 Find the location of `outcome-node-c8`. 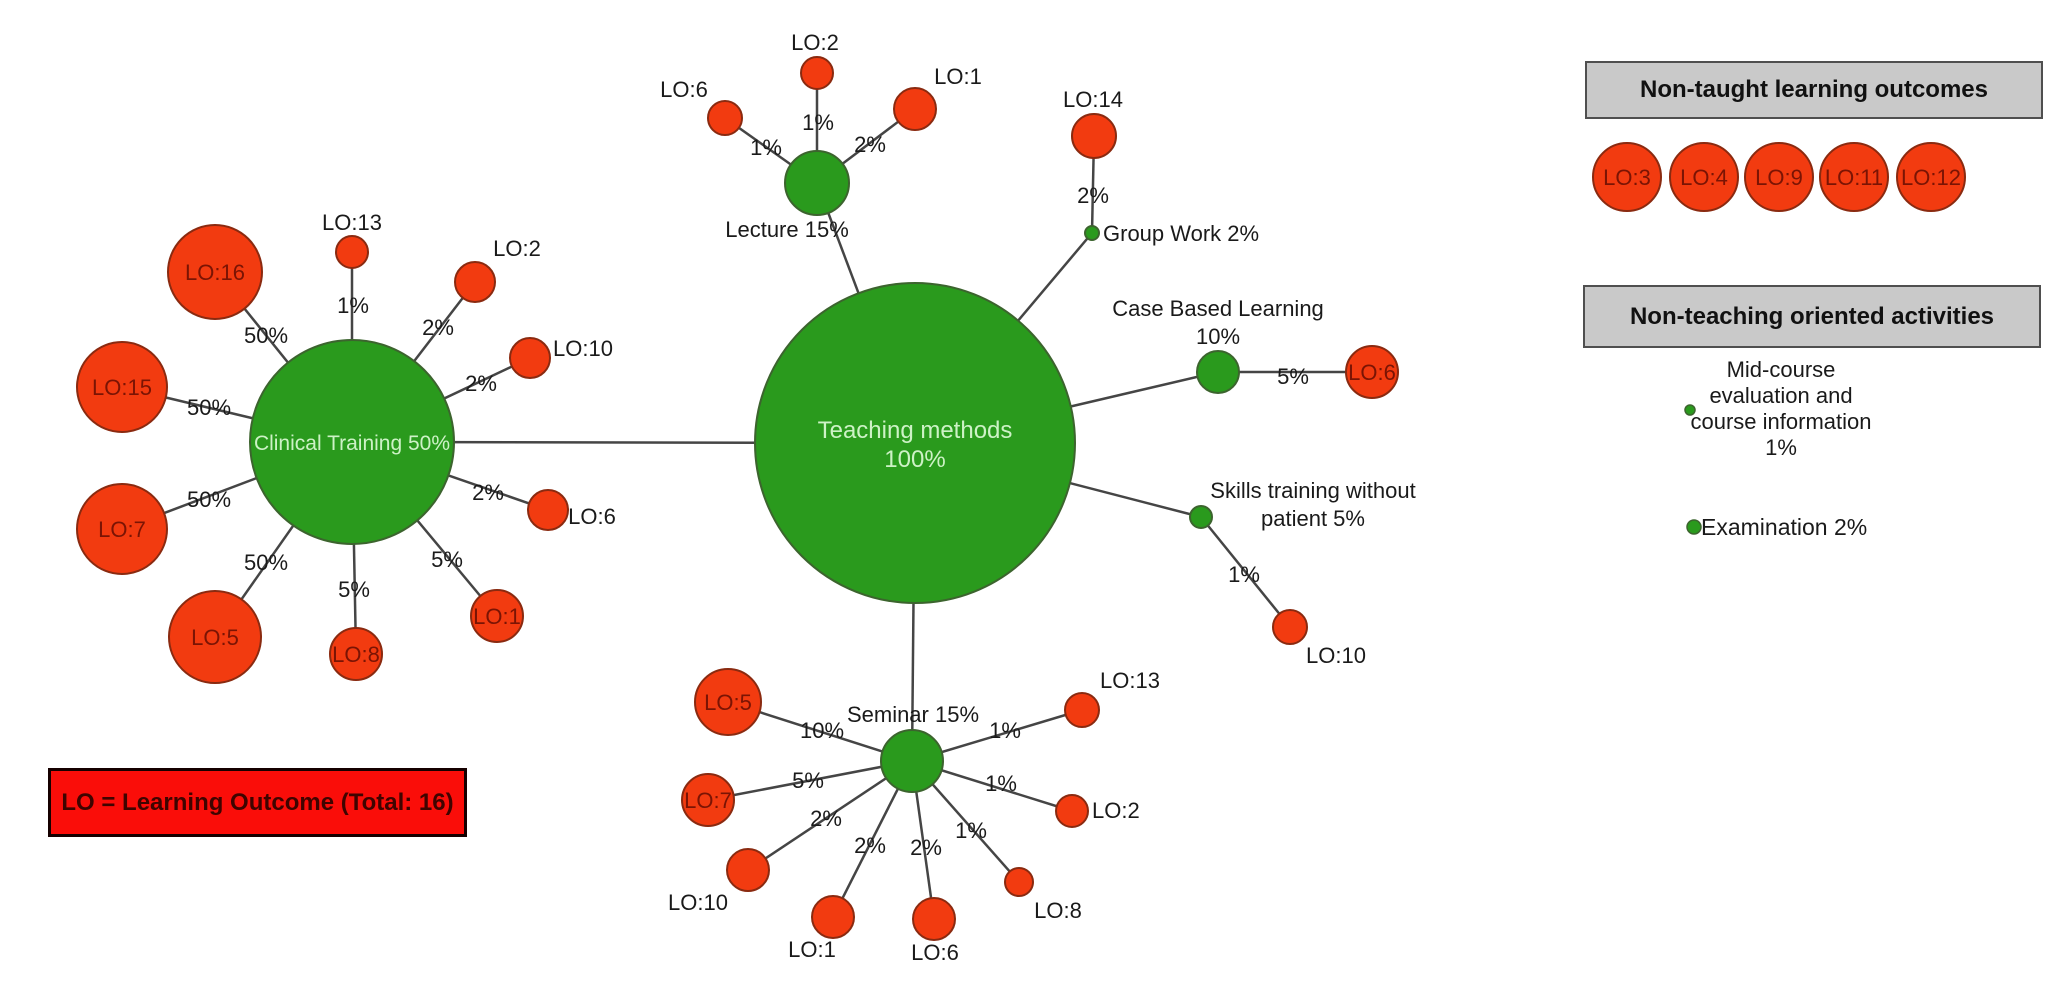

outcome-node-c8 is located at coordinates (356, 654).